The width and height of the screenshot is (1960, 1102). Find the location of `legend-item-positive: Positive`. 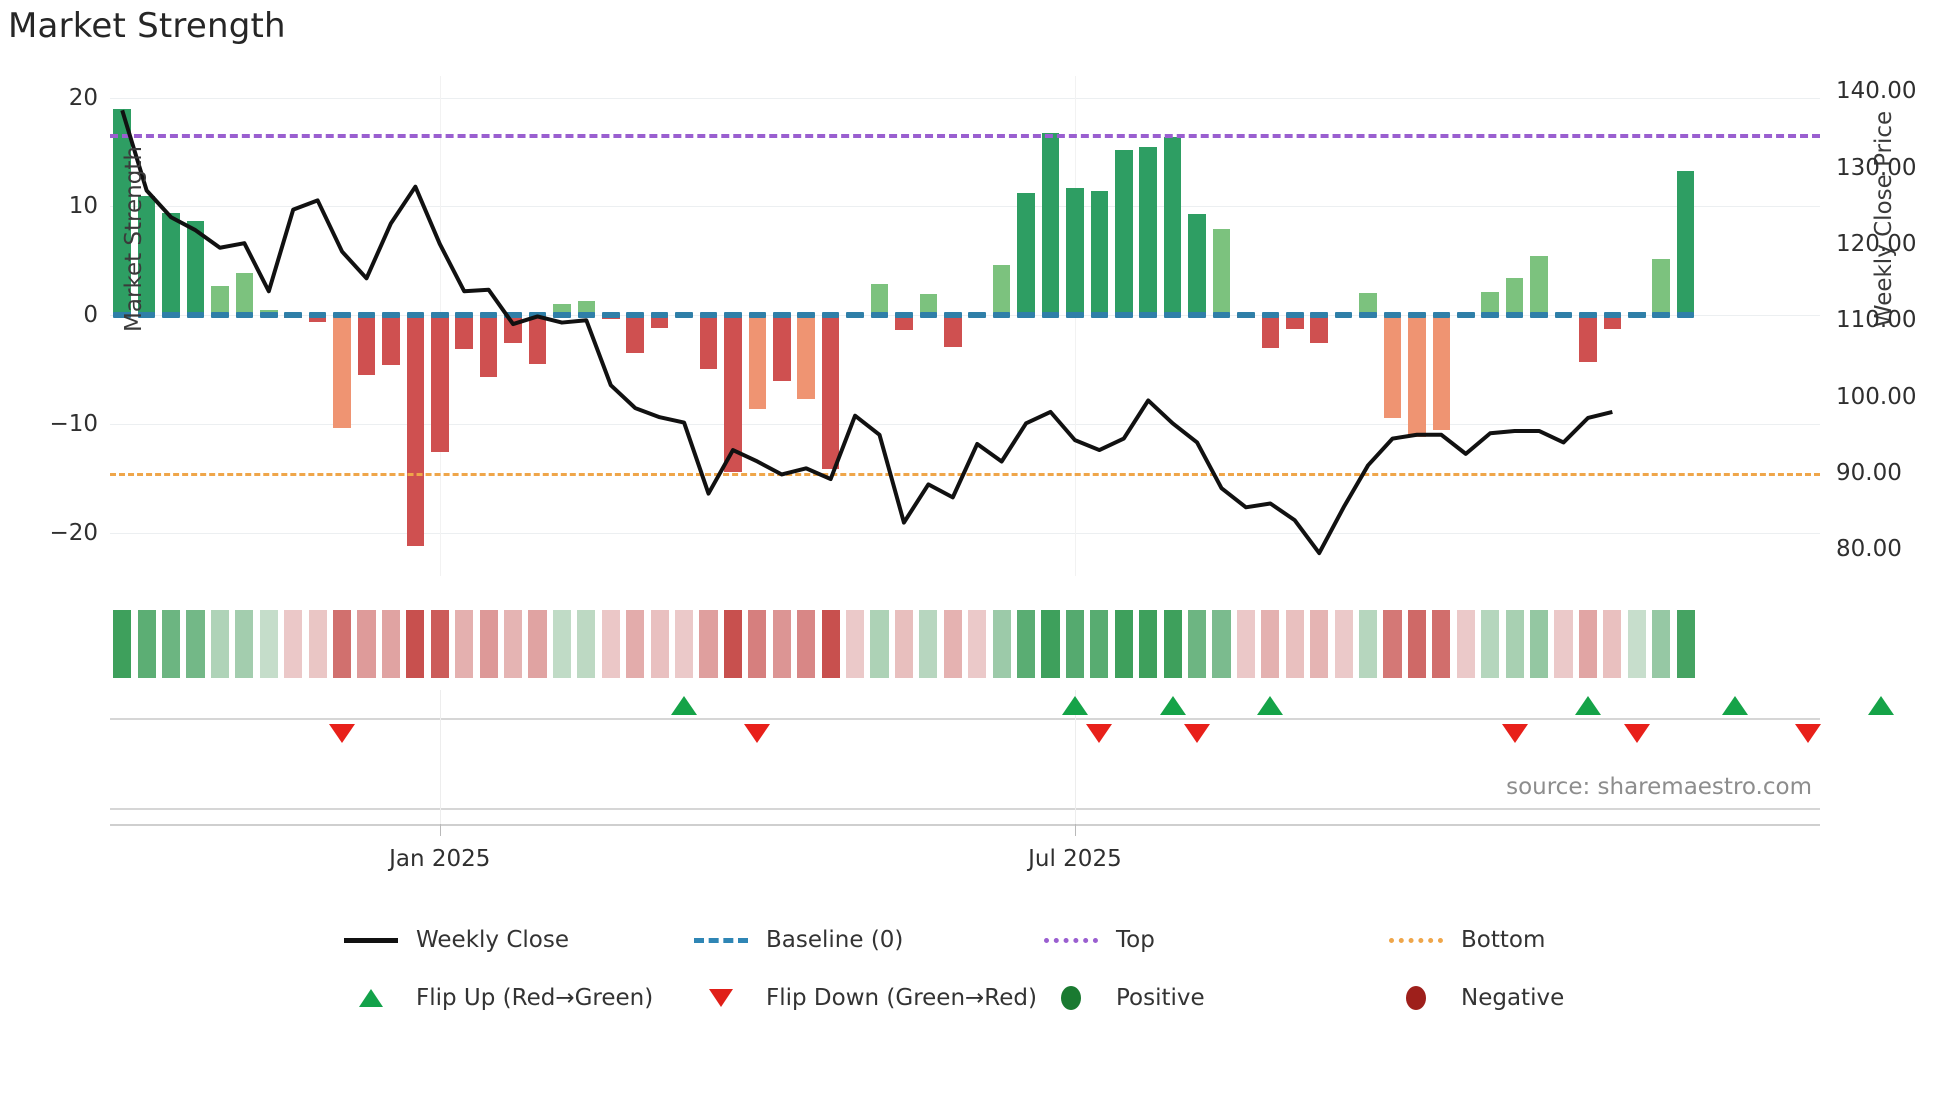

legend-item-positive: Positive is located at coordinates (1212, 998).